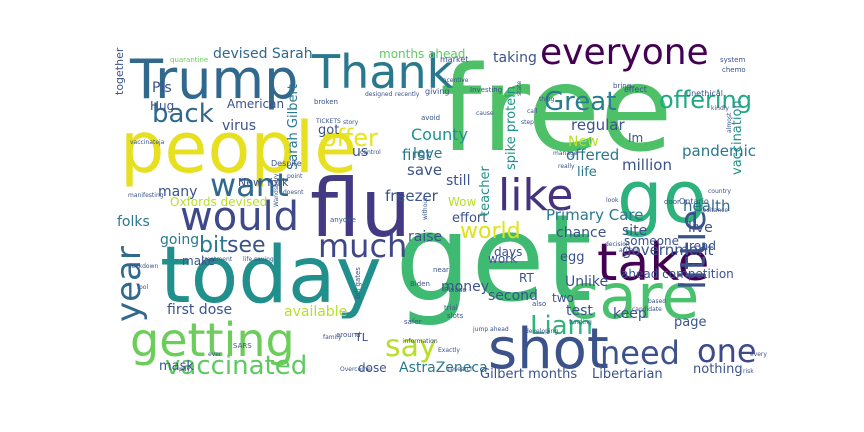  I want to click on cloud-word-market: market, so click(454, 59).